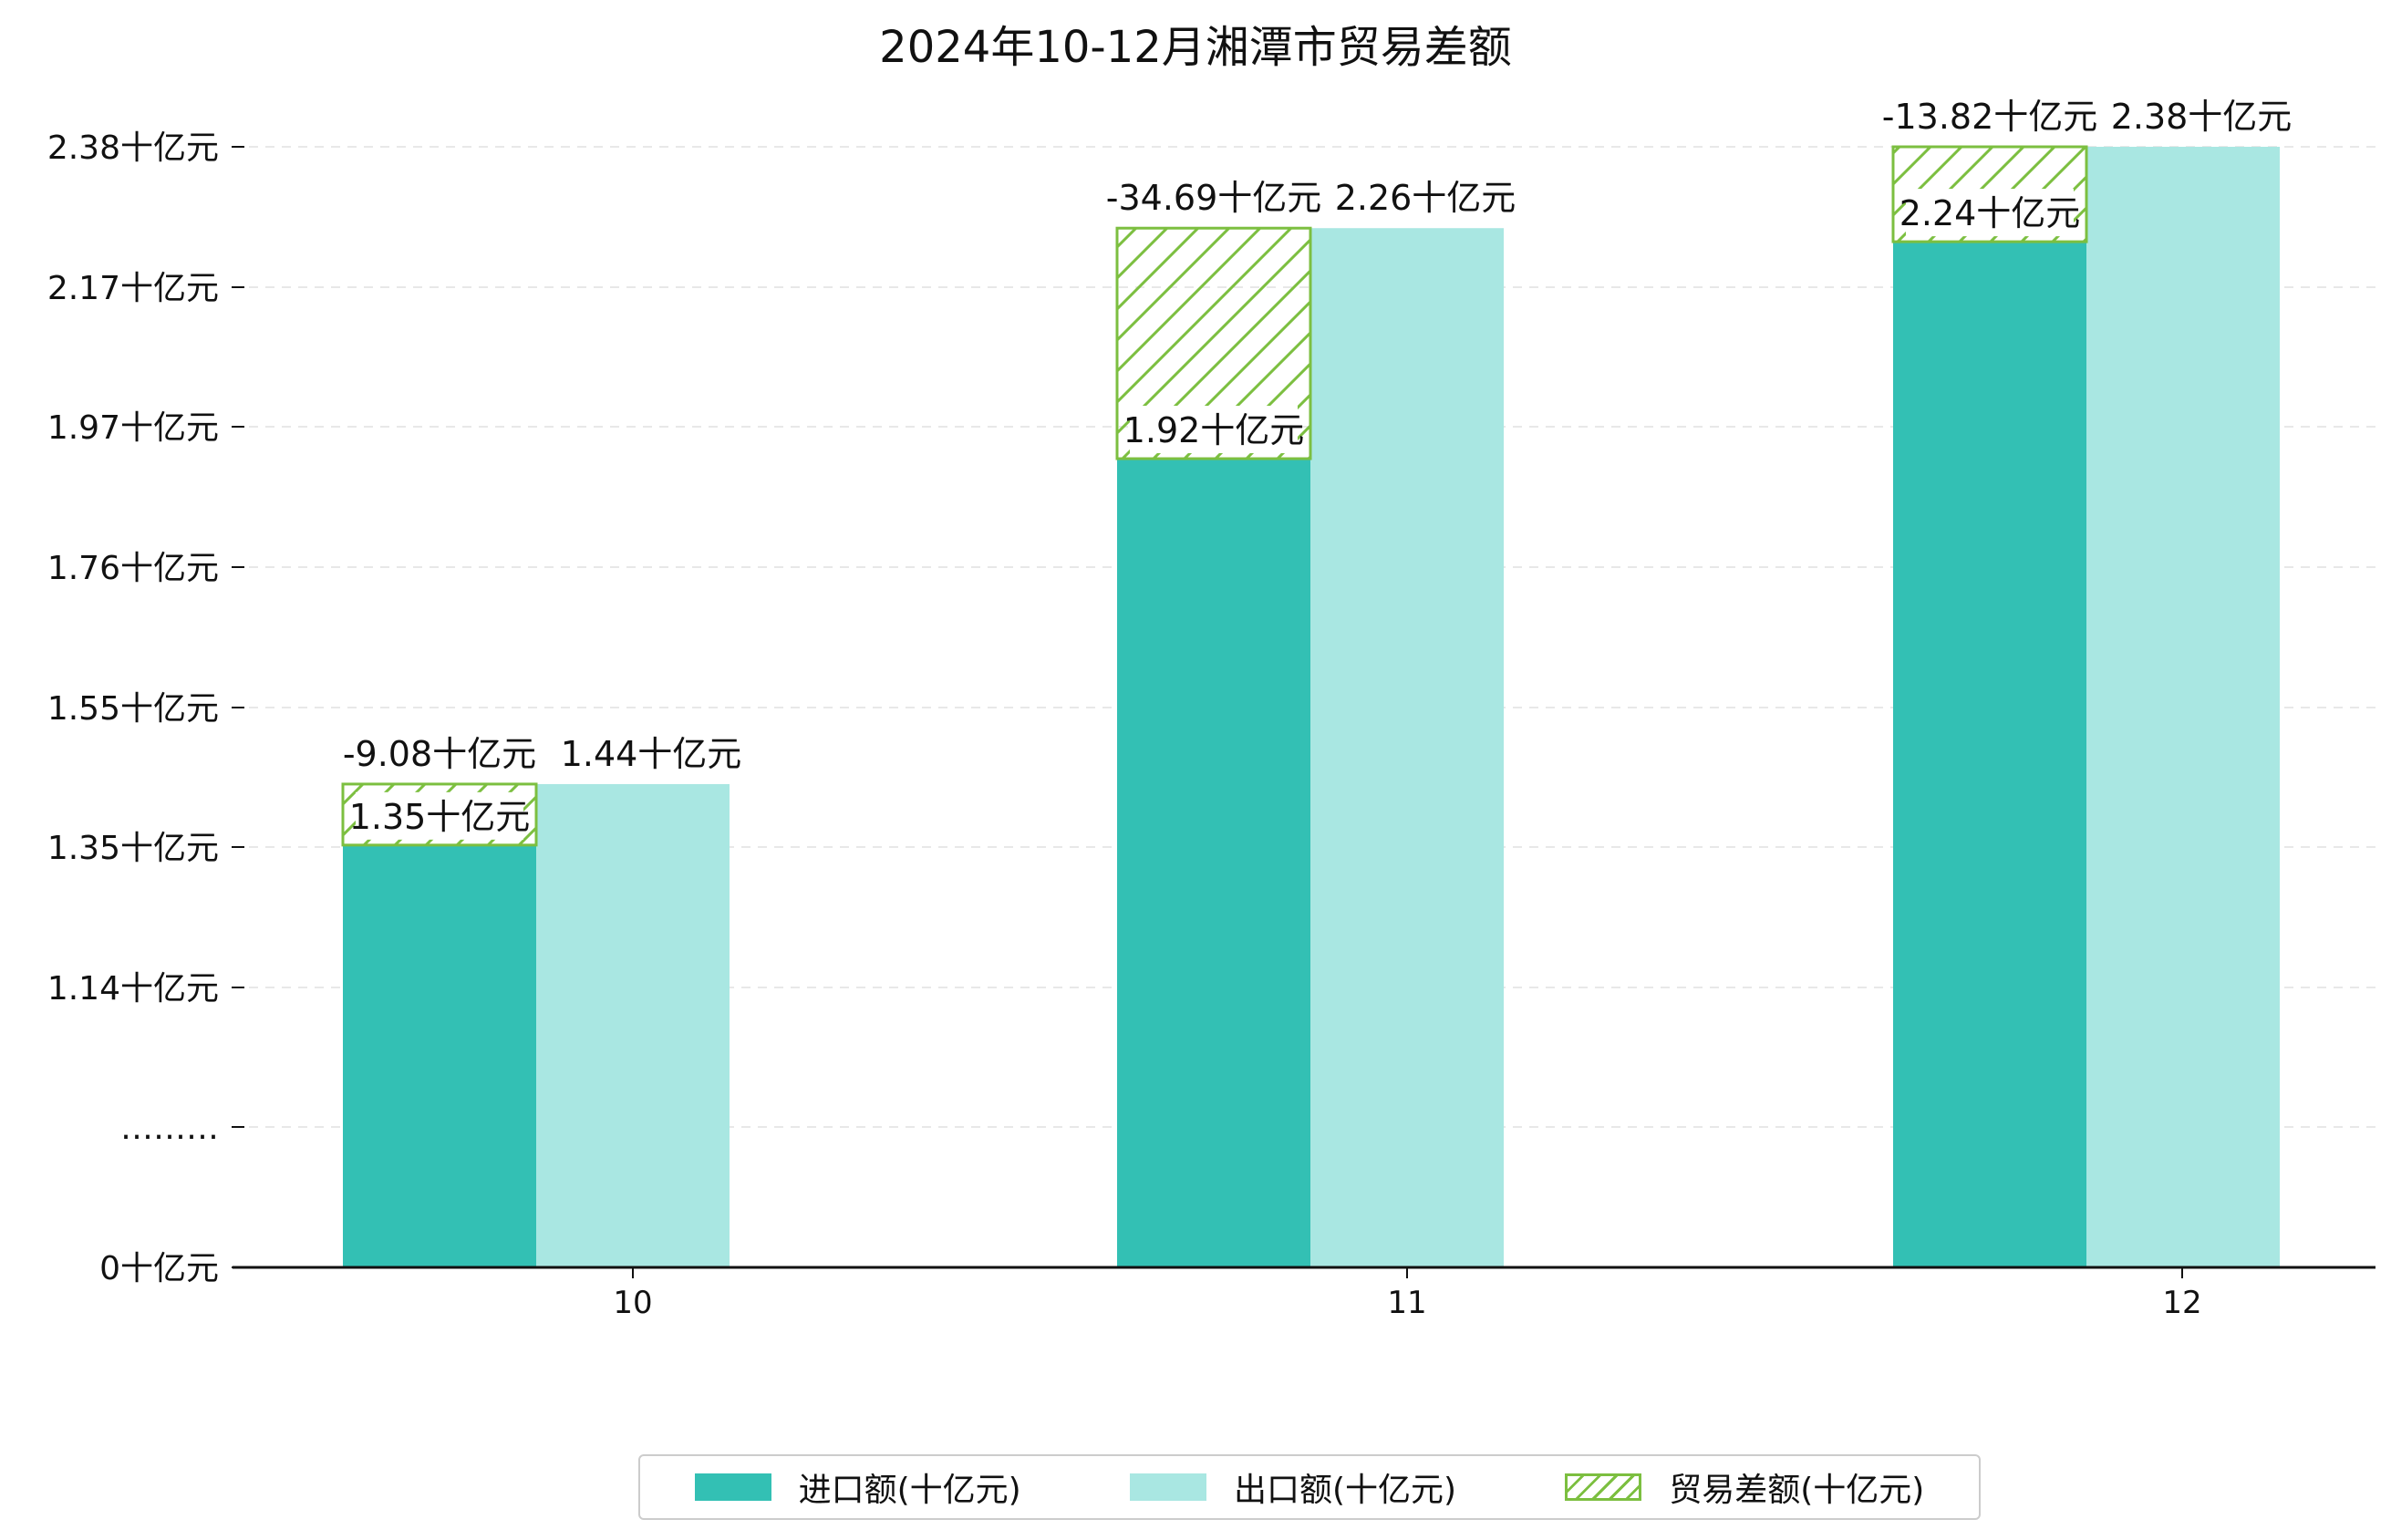  Describe the element at coordinates (733, 1487) in the screenshot. I see `legend-import-swatch` at that location.